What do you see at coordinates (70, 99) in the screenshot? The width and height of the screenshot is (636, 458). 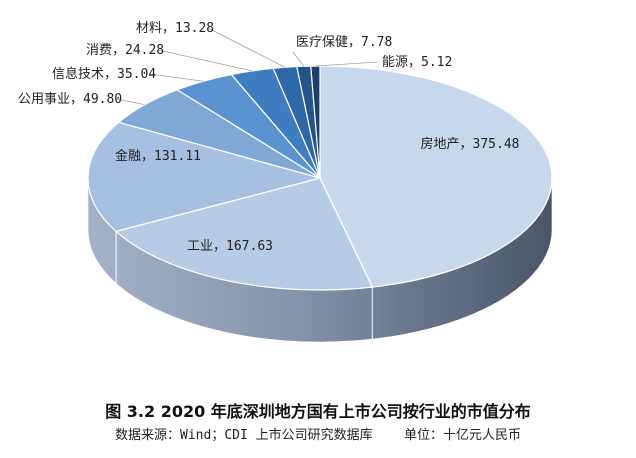 I see `slice-label-3: 公用事业，49.80` at bounding box center [70, 99].